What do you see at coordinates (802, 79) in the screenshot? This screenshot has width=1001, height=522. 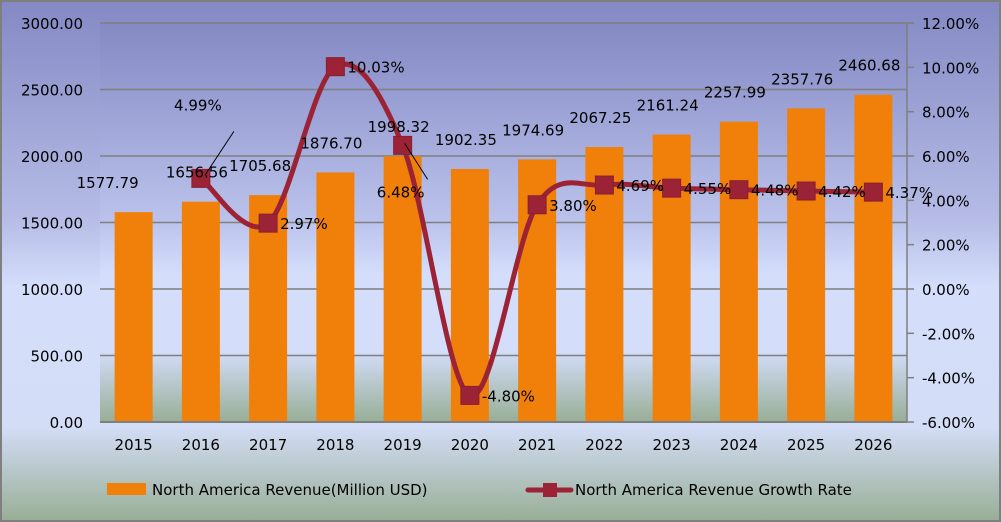 I see `bar-data-label: 2357.76` at bounding box center [802, 79].